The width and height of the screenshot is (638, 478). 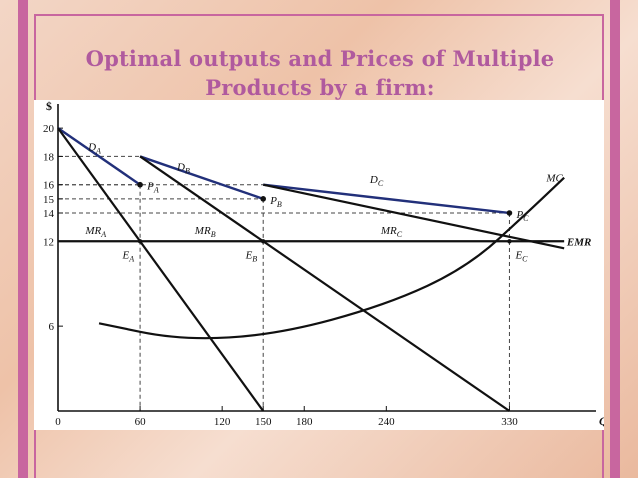 I want to click on curve-label-mrb: MRB, so click(x=205, y=232).